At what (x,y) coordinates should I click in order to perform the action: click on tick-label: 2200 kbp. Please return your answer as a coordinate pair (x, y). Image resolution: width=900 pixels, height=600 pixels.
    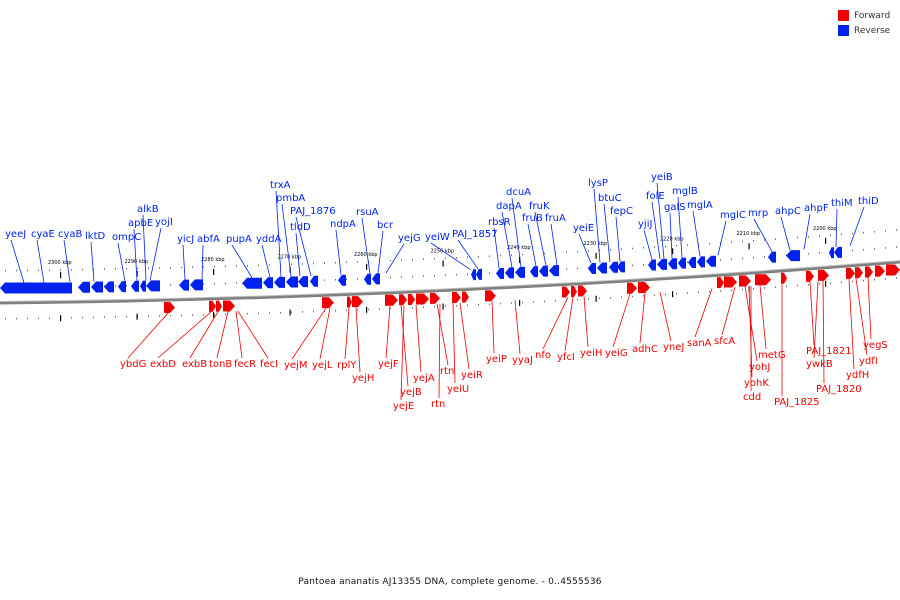
    Looking at the image, I should click on (825, 229).